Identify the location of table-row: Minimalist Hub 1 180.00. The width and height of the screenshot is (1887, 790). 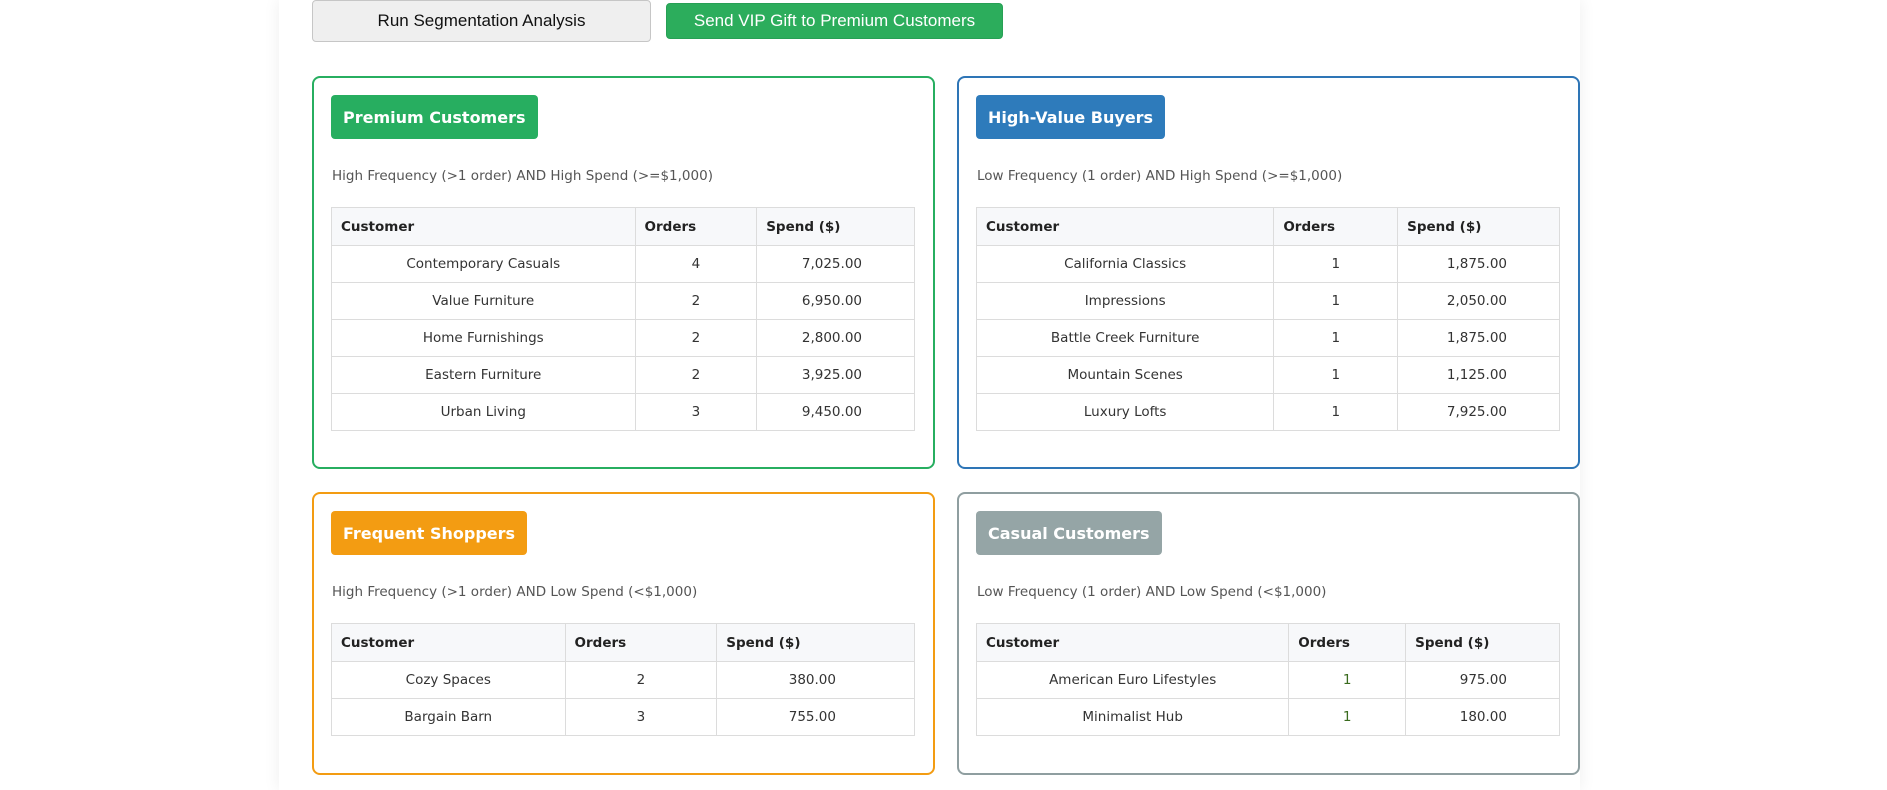
(1267, 717).